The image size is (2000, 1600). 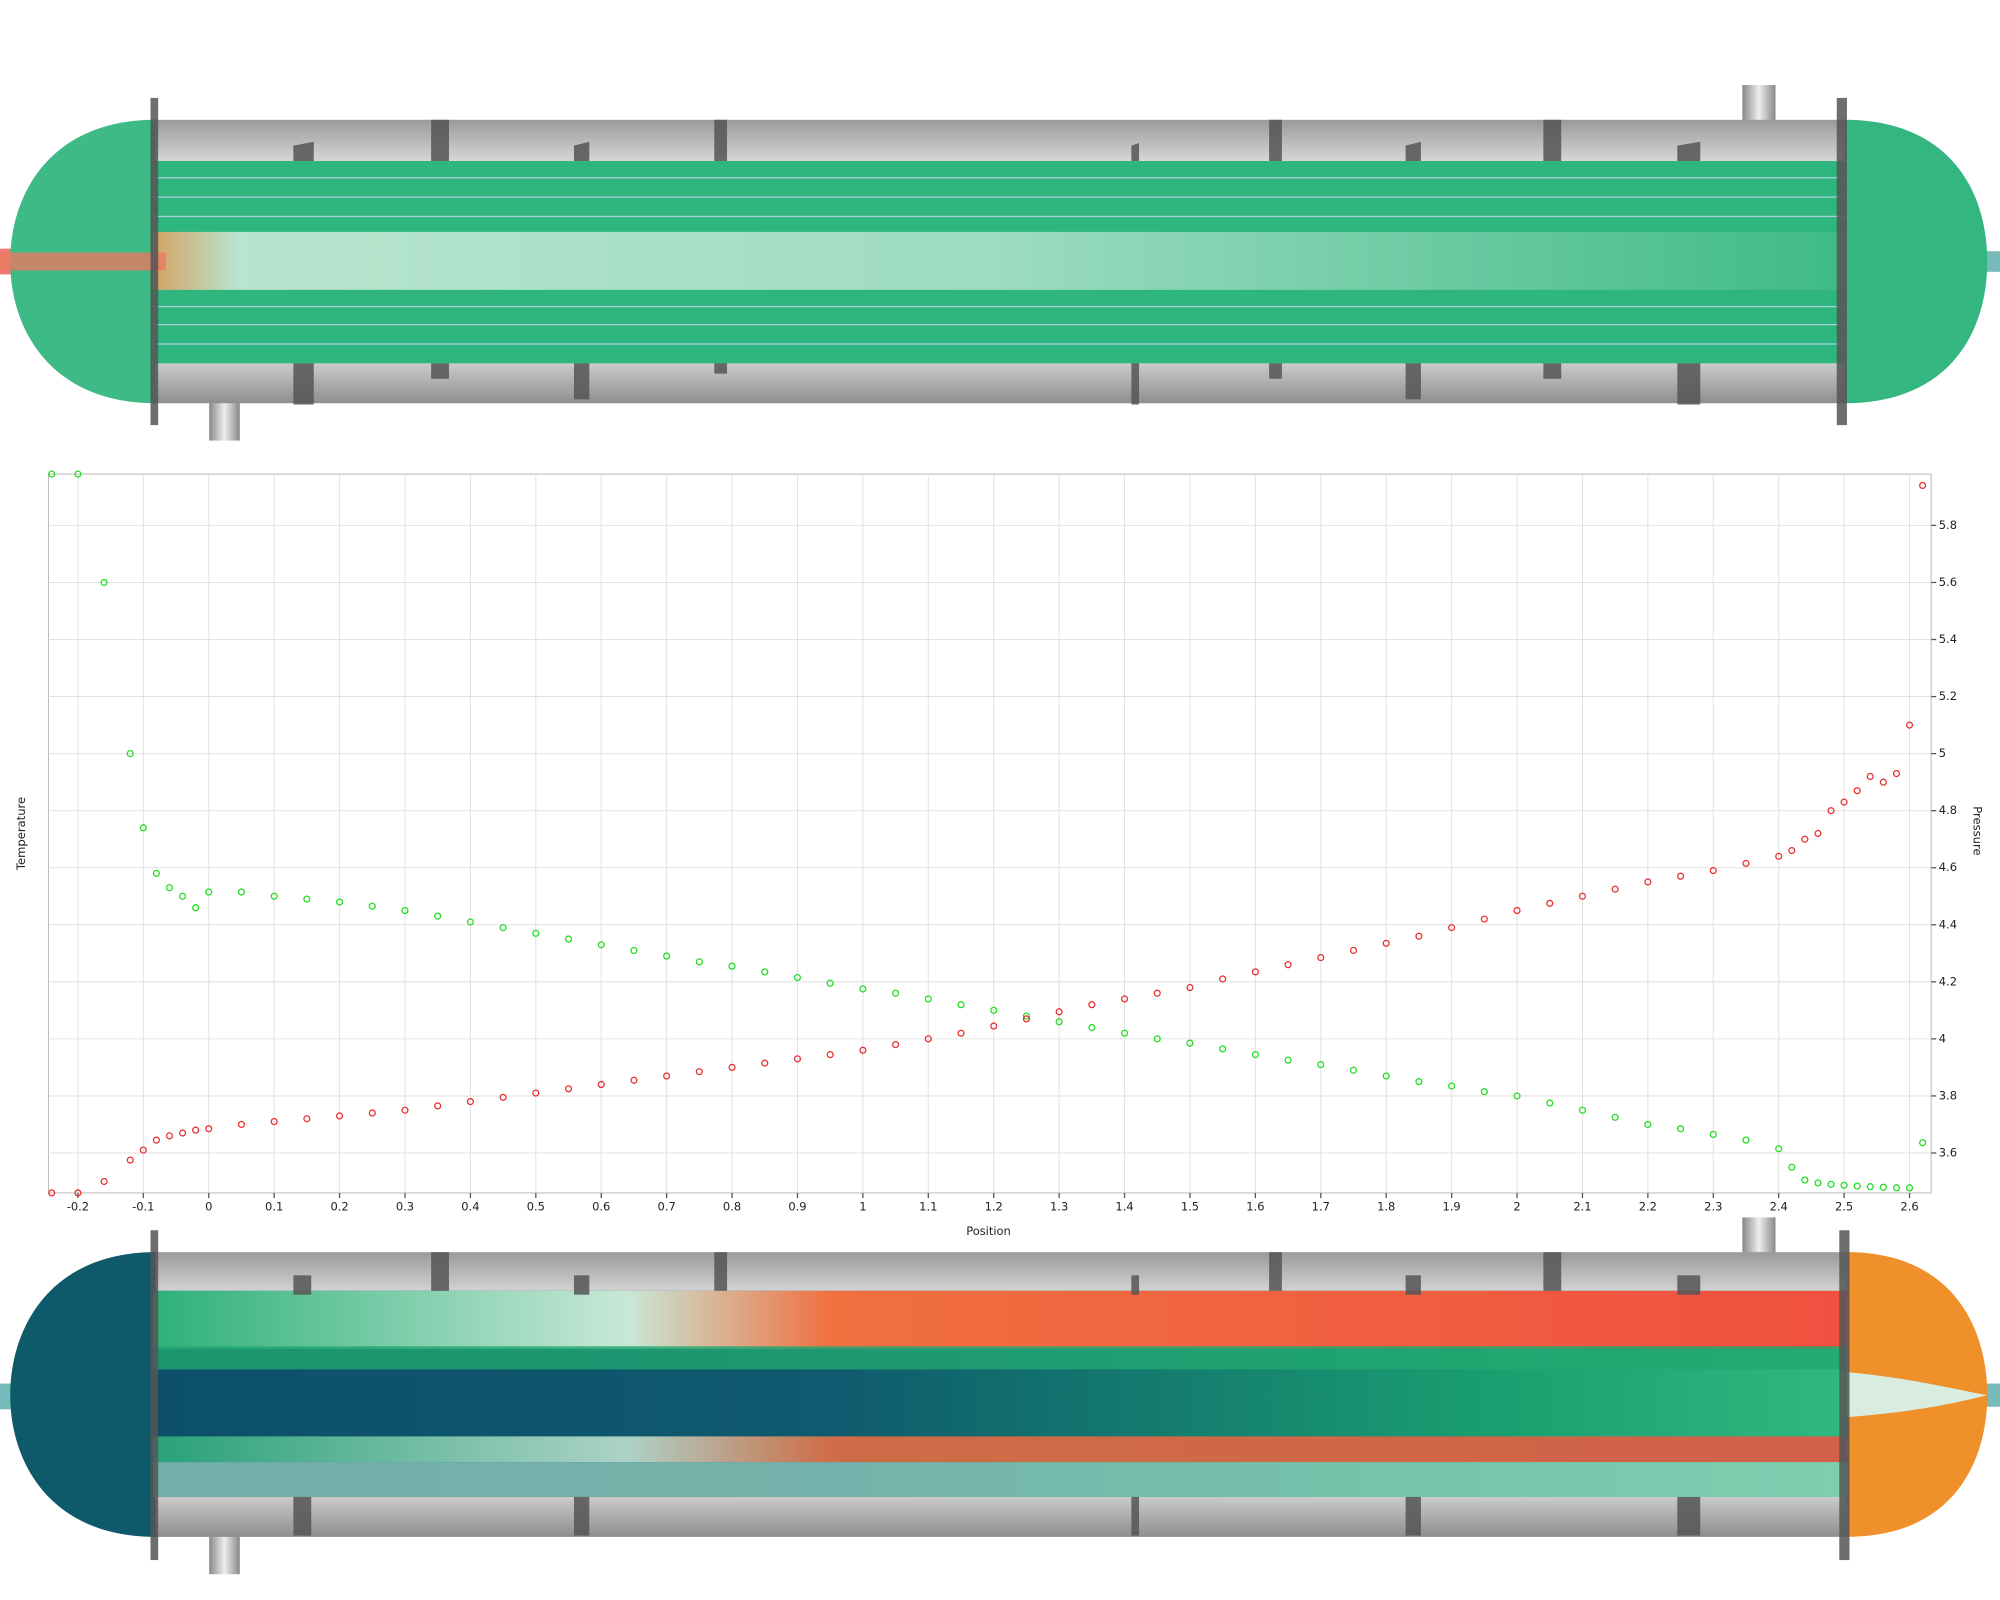 What do you see at coordinates (1321, 1207) in the screenshot?
I see `x-tick-label: 1.7` at bounding box center [1321, 1207].